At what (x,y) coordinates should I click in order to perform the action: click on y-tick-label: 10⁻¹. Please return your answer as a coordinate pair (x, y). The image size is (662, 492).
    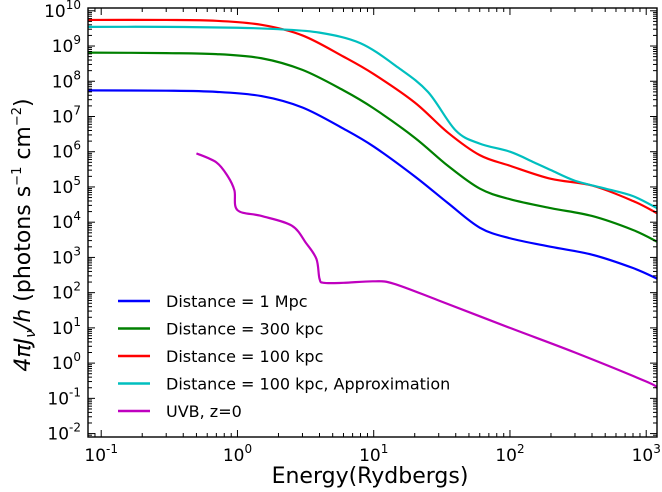
    Looking at the image, I should click on (64, 397).